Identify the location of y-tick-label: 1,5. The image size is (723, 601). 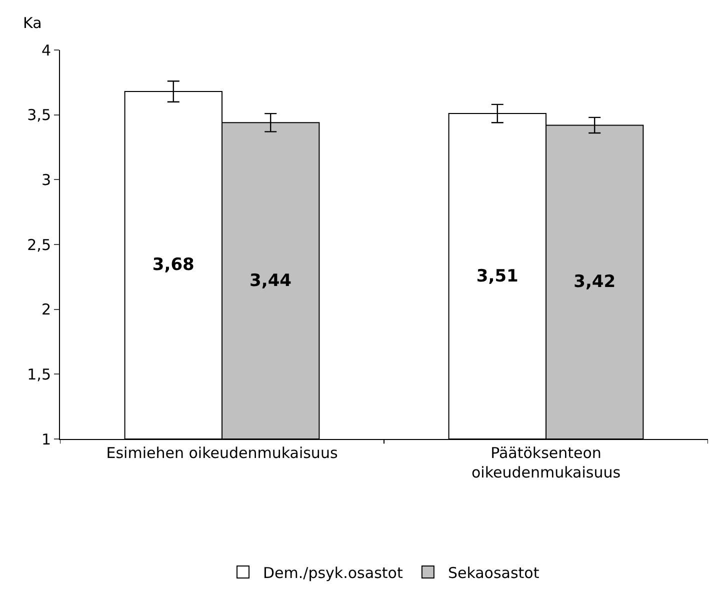
(39, 374).